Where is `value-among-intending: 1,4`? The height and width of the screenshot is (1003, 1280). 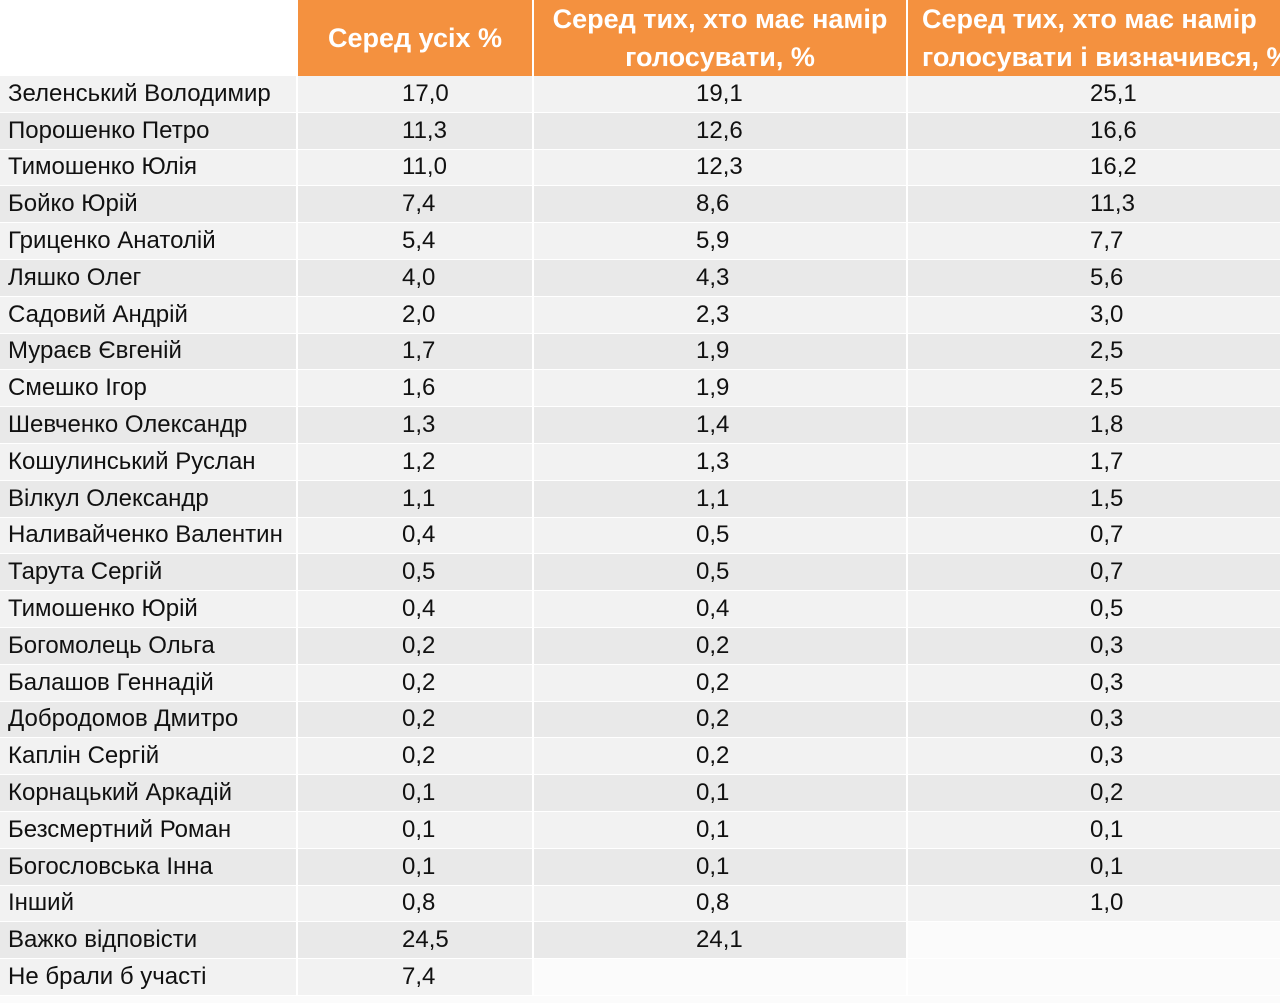 value-among-intending: 1,4 is located at coordinates (721, 425).